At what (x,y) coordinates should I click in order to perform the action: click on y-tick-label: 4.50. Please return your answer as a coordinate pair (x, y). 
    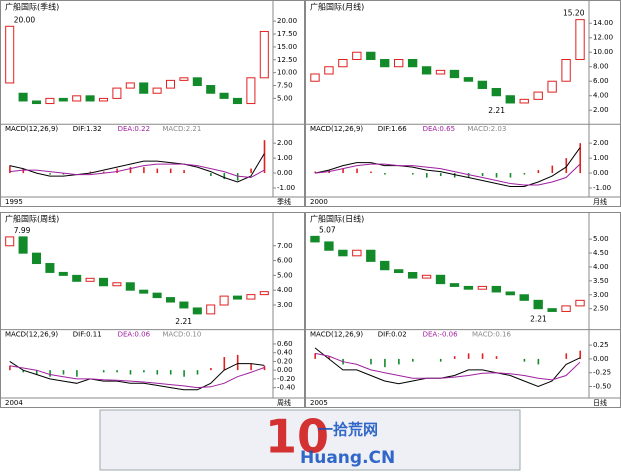
    Looking at the image, I should click on (601, 253).